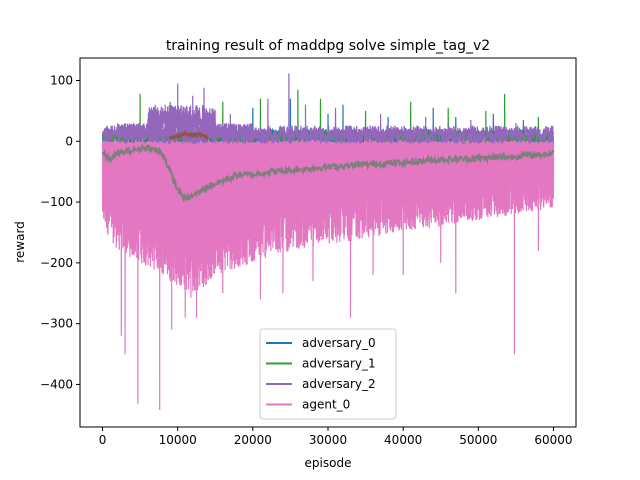 The width and height of the screenshot is (640, 480). I want to click on y-tick-label: −300, so click(56, 324).